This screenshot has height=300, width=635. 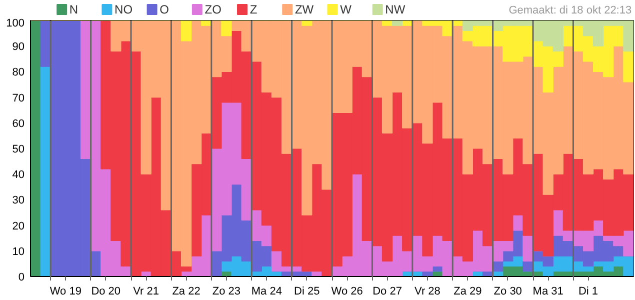 I want to click on x-tick-label: Wo 26, so click(x=347, y=292).